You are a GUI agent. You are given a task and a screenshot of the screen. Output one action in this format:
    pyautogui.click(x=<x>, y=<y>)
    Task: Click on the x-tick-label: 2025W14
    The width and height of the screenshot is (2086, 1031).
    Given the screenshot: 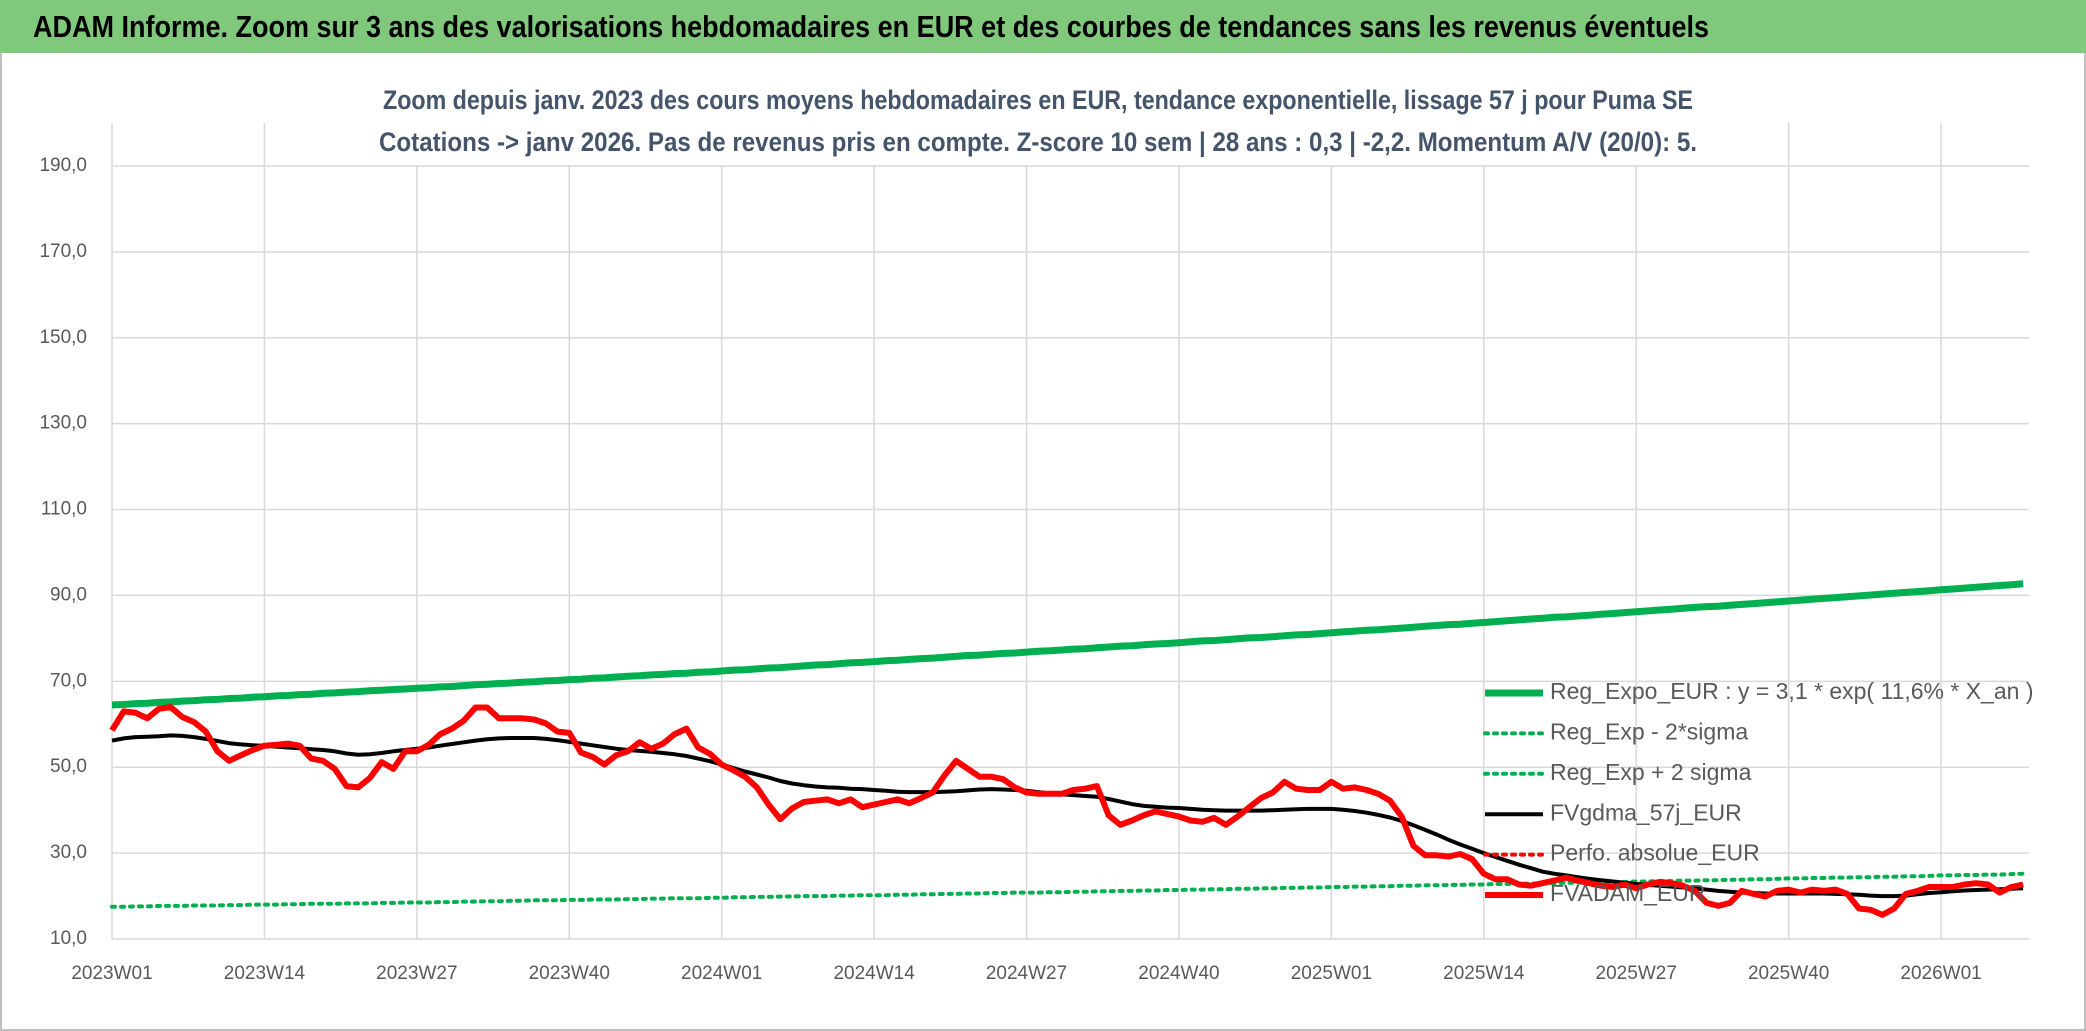 What is the action you would take?
    pyautogui.click(x=1484, y=973)
    